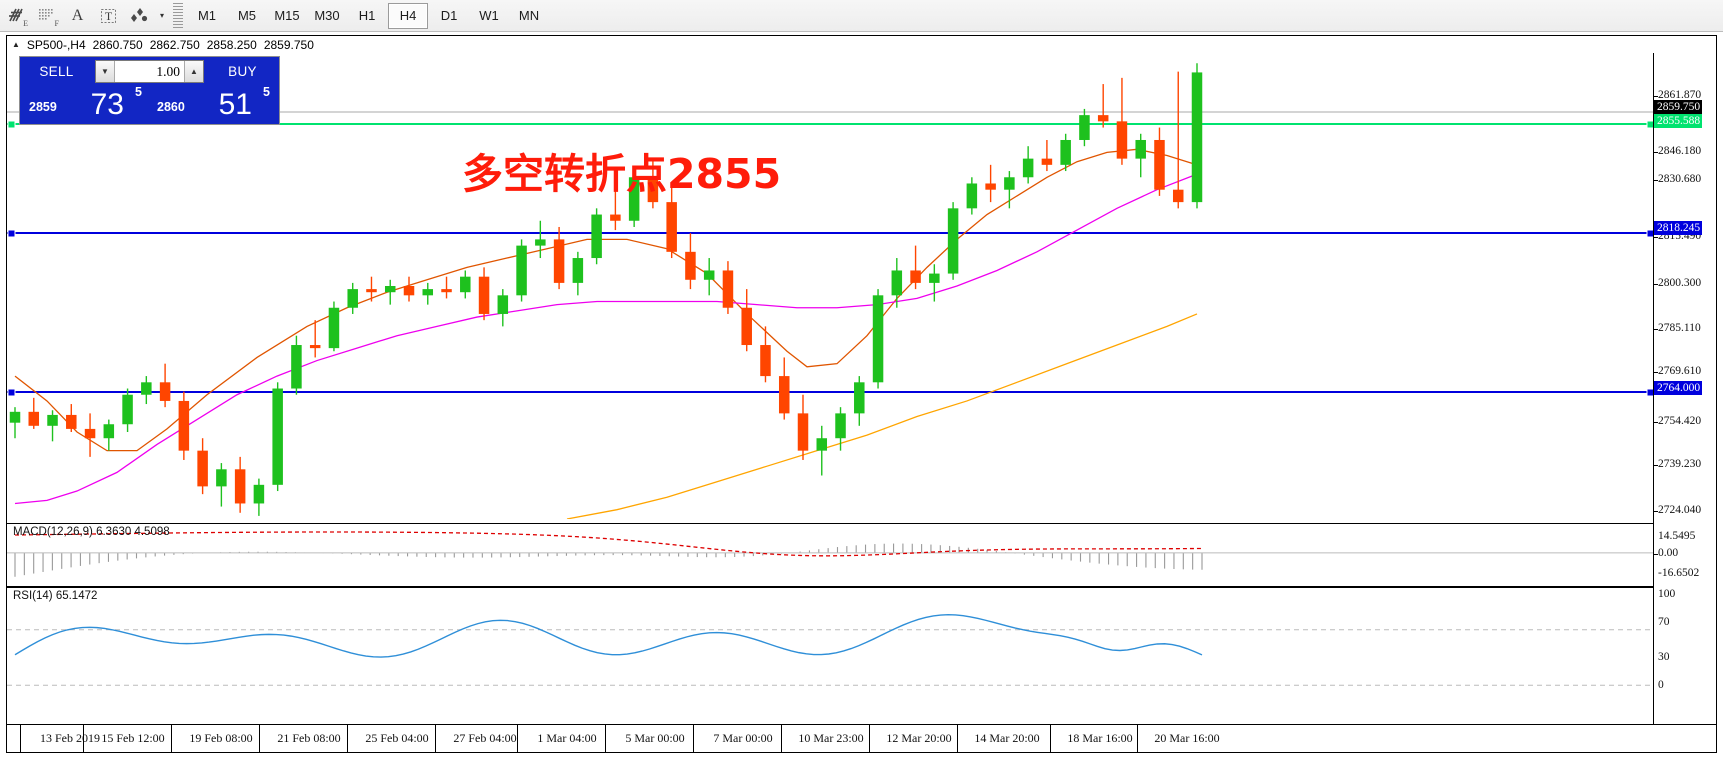 The width and height of the screenshot is (1723, 759). I want to click on shapes-dropdown-arrow-icon: ▾, so click(162, 15).